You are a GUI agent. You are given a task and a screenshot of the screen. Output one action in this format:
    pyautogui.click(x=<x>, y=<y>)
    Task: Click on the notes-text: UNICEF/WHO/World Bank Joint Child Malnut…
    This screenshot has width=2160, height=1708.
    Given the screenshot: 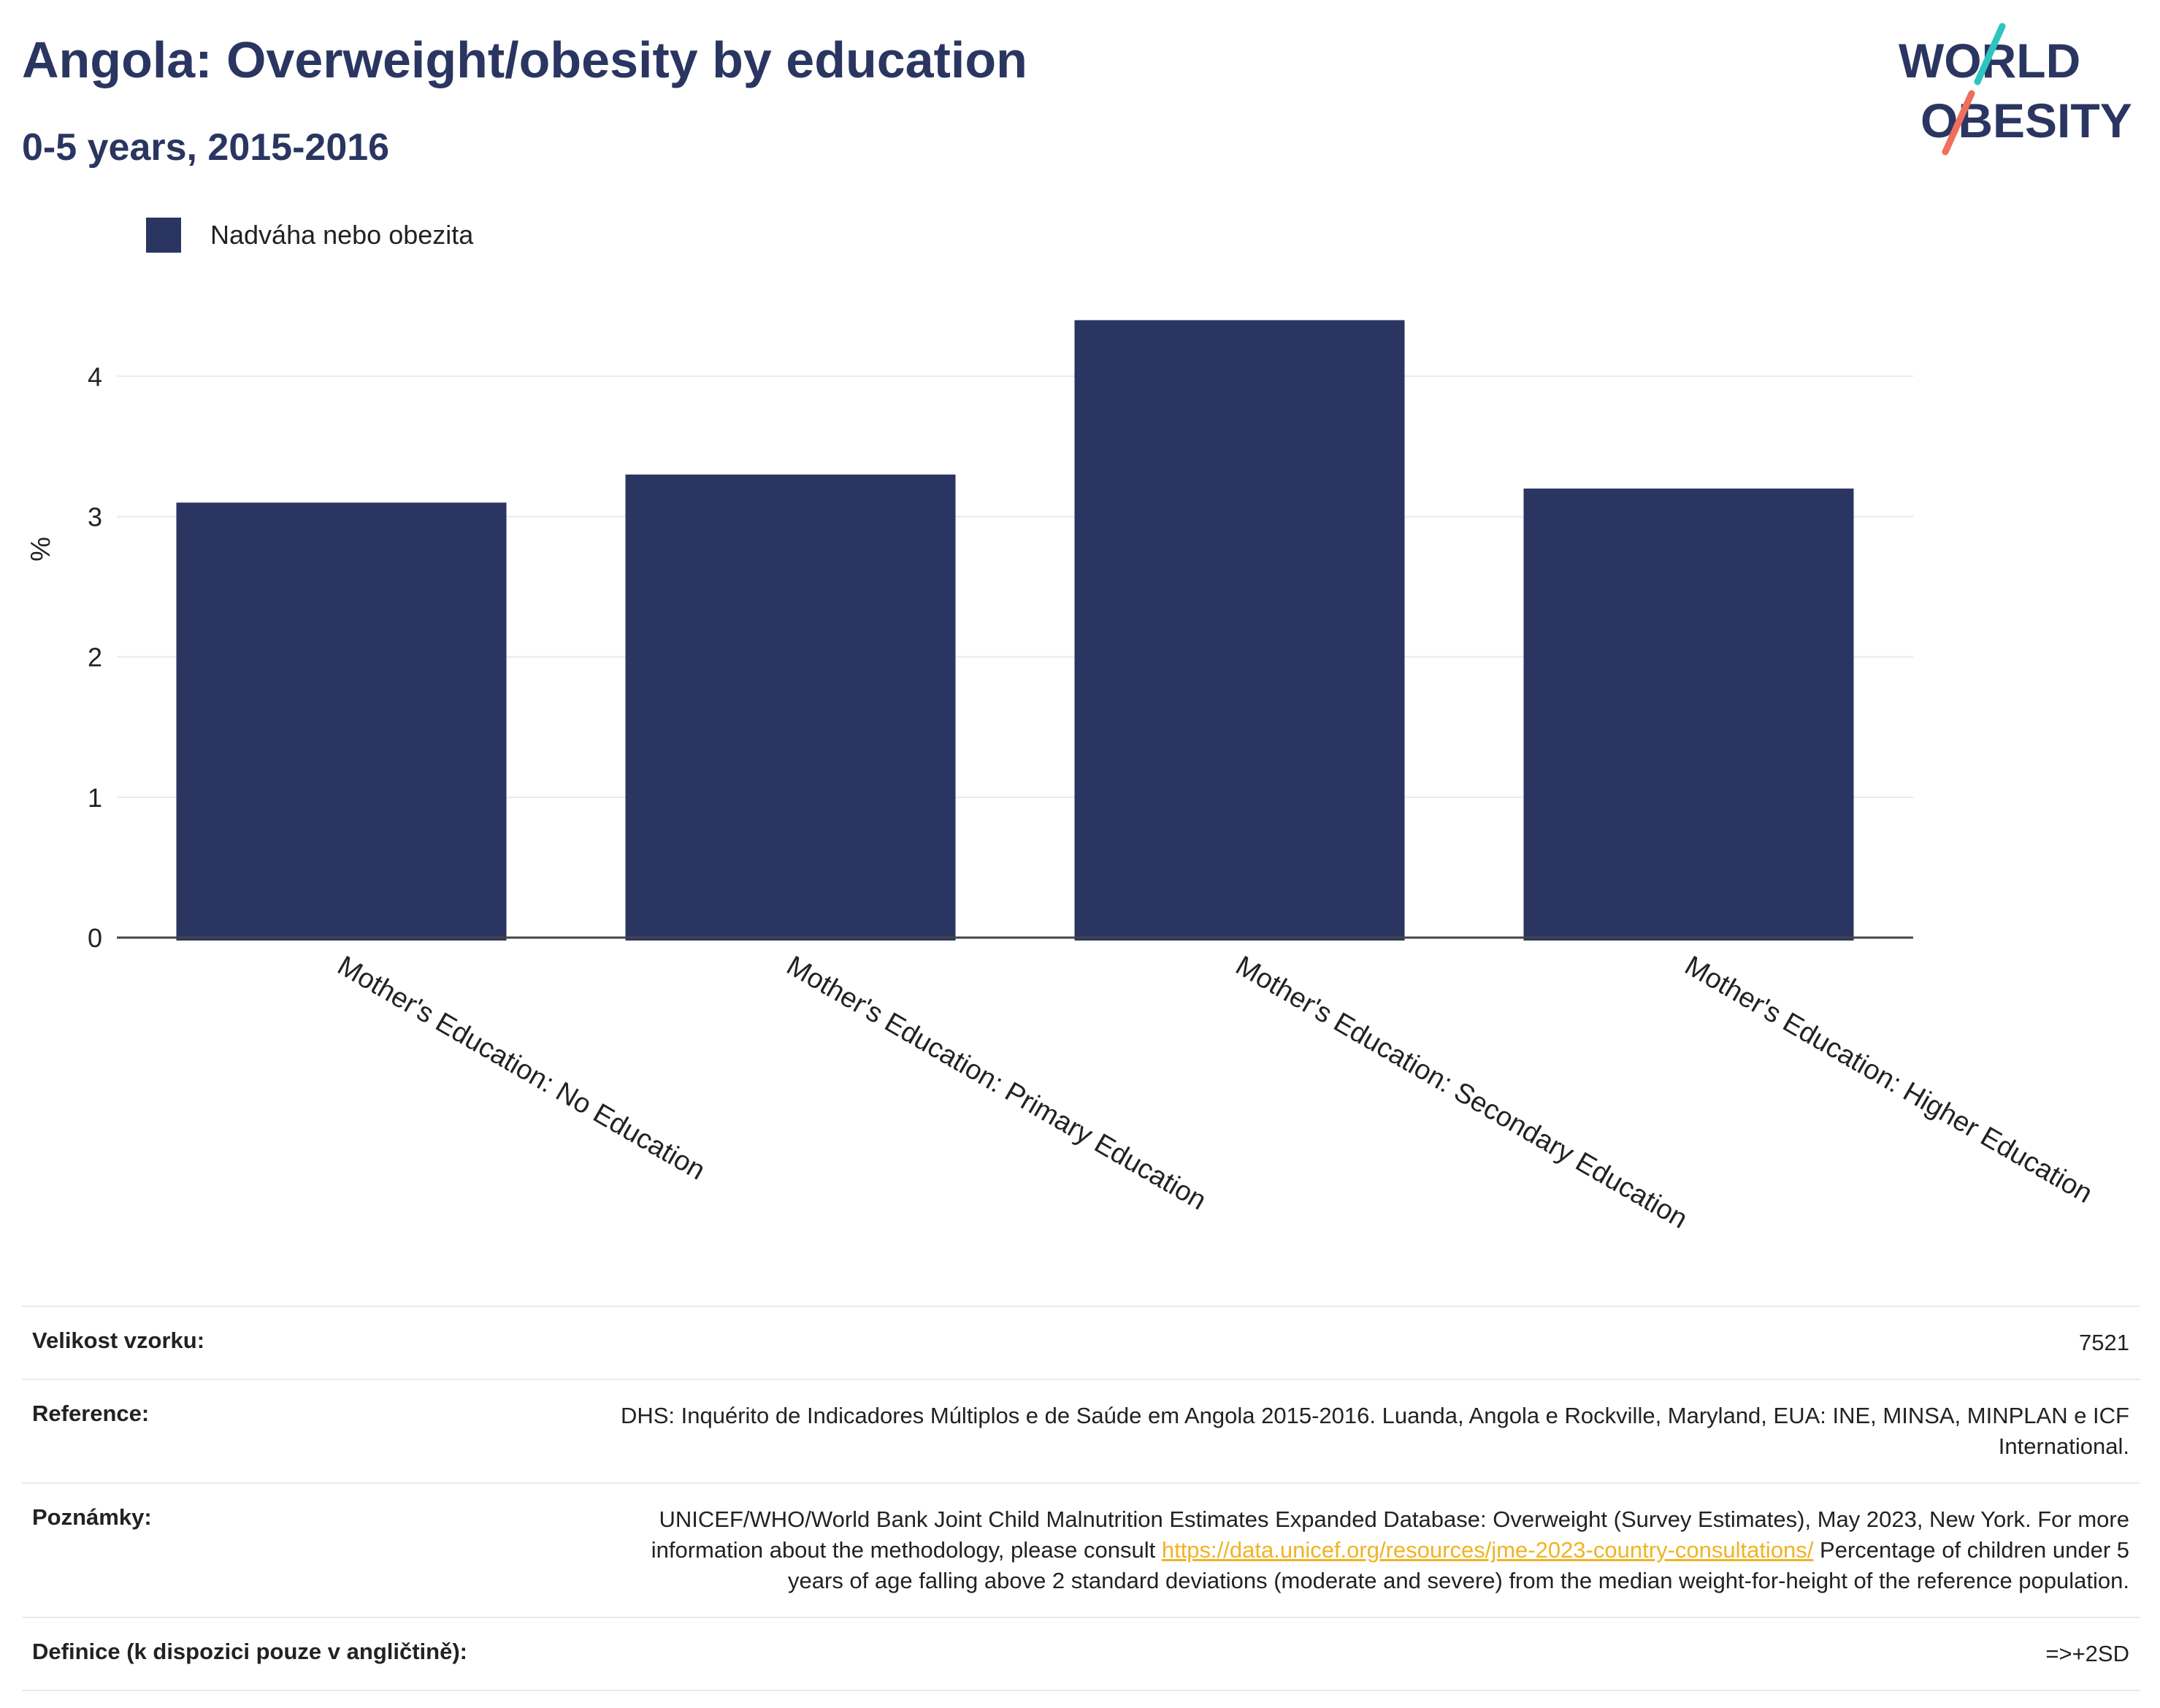 What is the action you would take?
    pyautogui.click(x=1390, y=1534)
    